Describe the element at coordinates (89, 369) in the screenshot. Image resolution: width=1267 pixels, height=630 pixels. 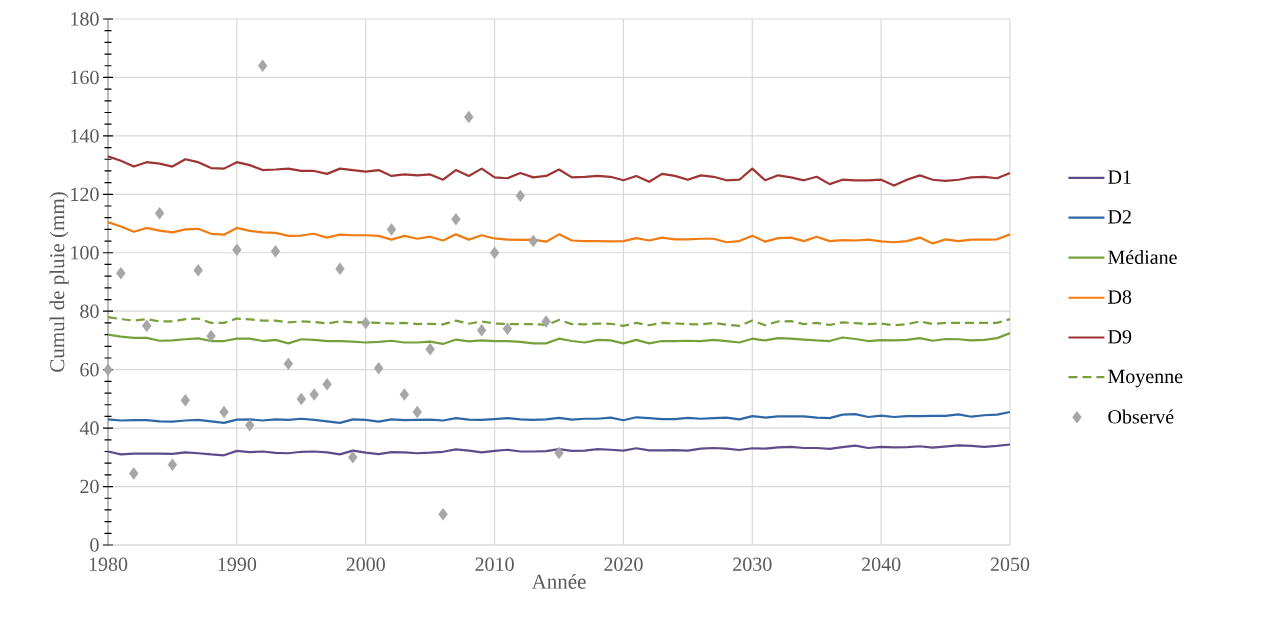
I see `y-tick-label: 60` at that location.